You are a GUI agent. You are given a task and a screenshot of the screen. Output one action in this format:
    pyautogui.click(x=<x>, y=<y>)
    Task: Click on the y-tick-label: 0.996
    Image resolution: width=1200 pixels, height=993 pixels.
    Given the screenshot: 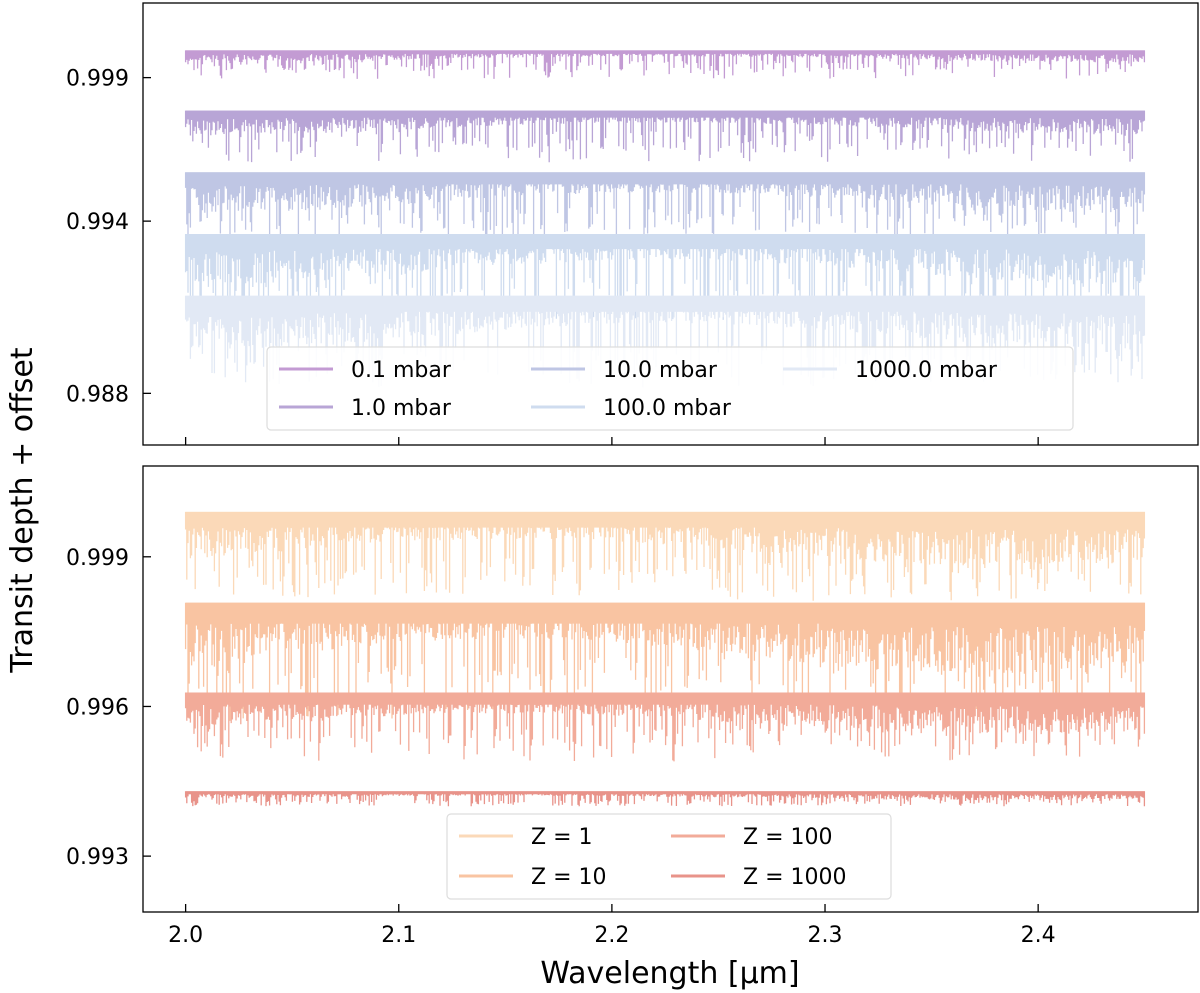 What is the action you would take?
    pyautogui.click(x=97, y=707)
    